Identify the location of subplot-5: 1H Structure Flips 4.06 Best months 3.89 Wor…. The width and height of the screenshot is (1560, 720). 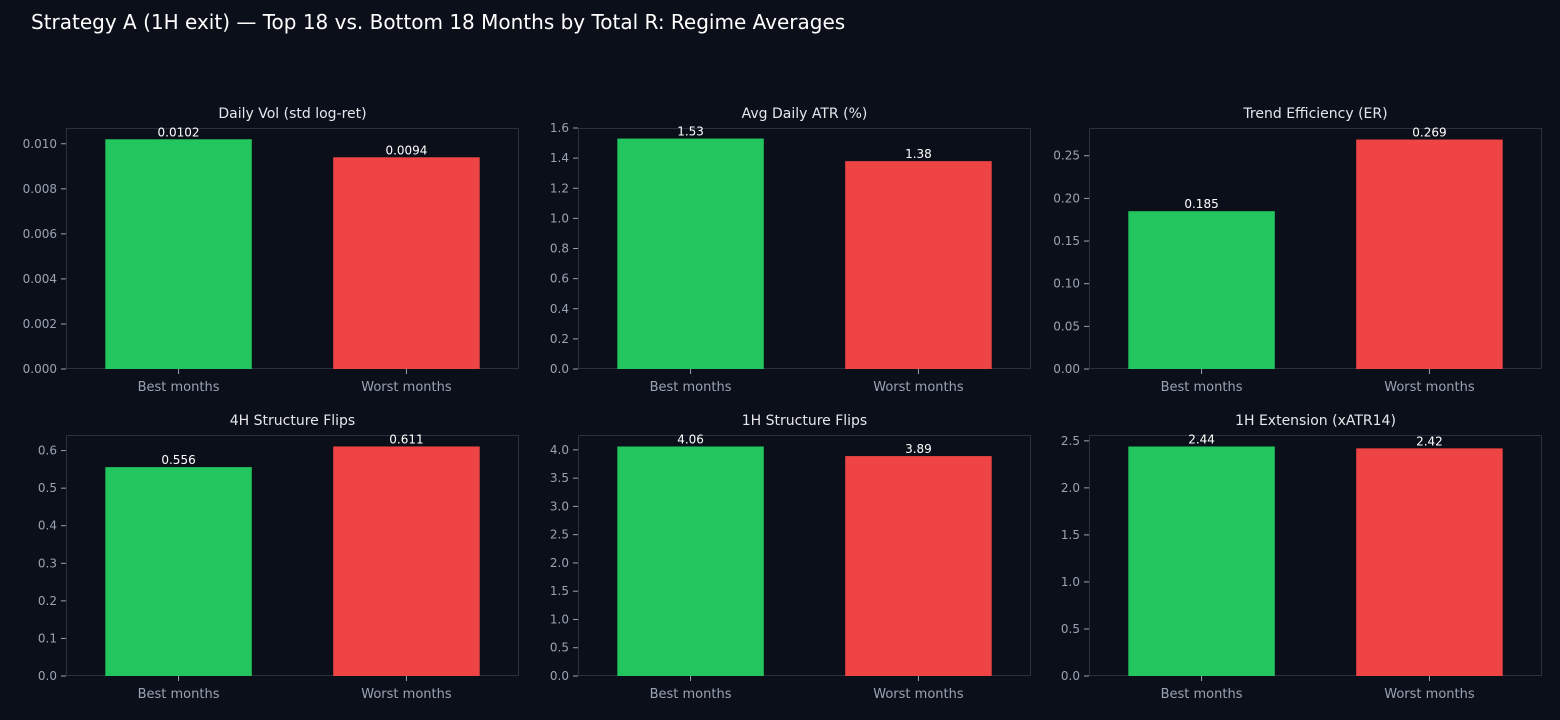
(790, 557).